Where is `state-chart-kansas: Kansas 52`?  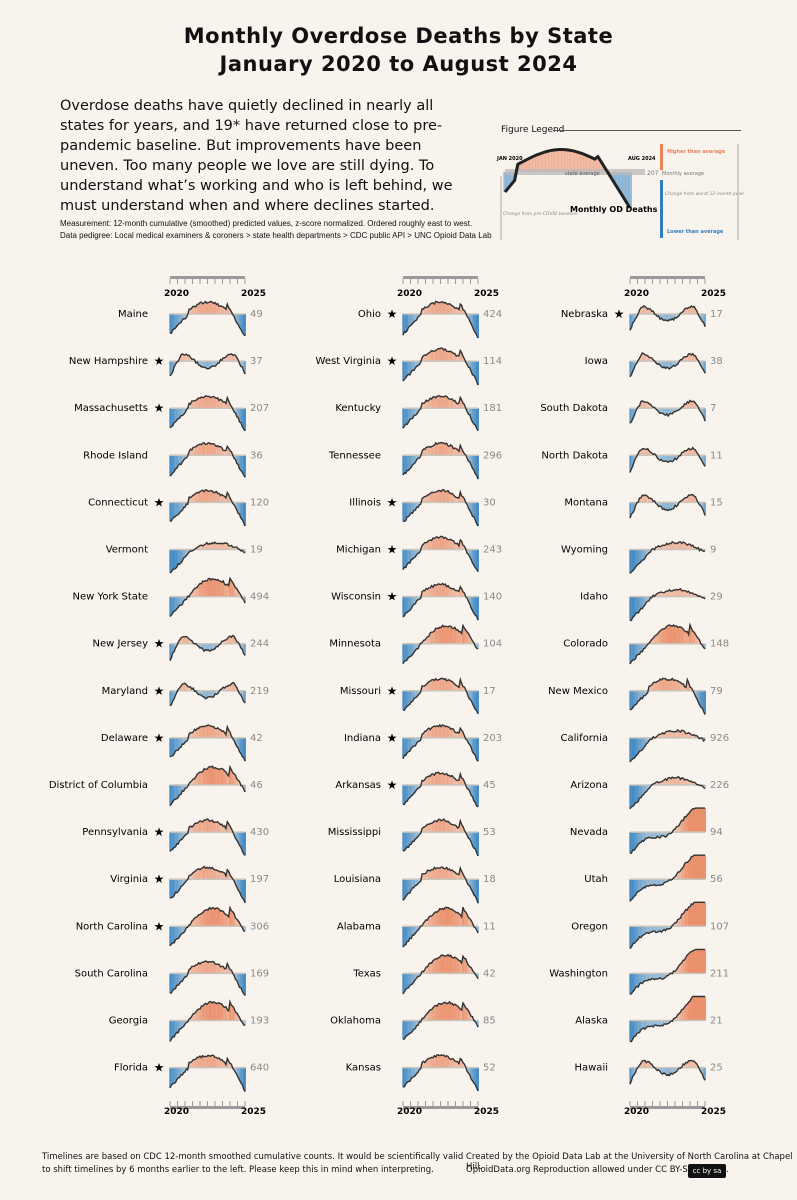 state-chart-kansas: Kansas 52 is located at coordinates (421, 1073).